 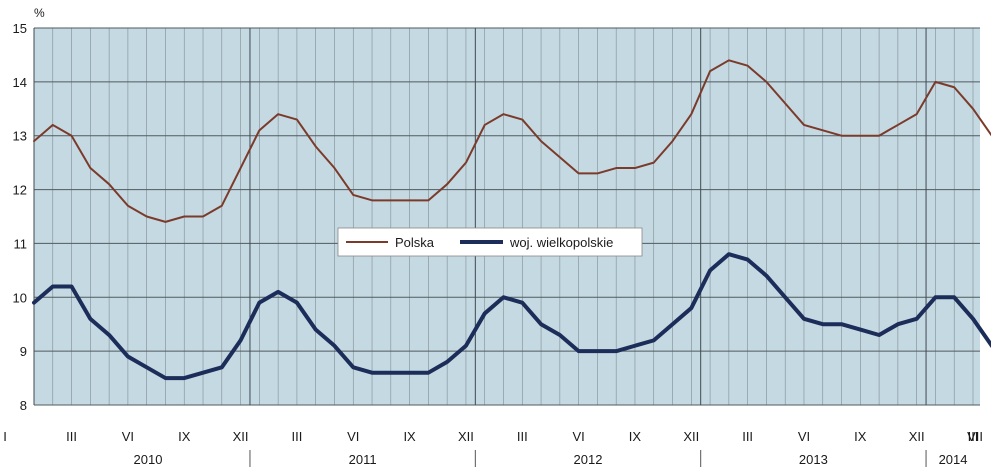 I want to click on y-tick-label: 13, so click(x=20, y=136).